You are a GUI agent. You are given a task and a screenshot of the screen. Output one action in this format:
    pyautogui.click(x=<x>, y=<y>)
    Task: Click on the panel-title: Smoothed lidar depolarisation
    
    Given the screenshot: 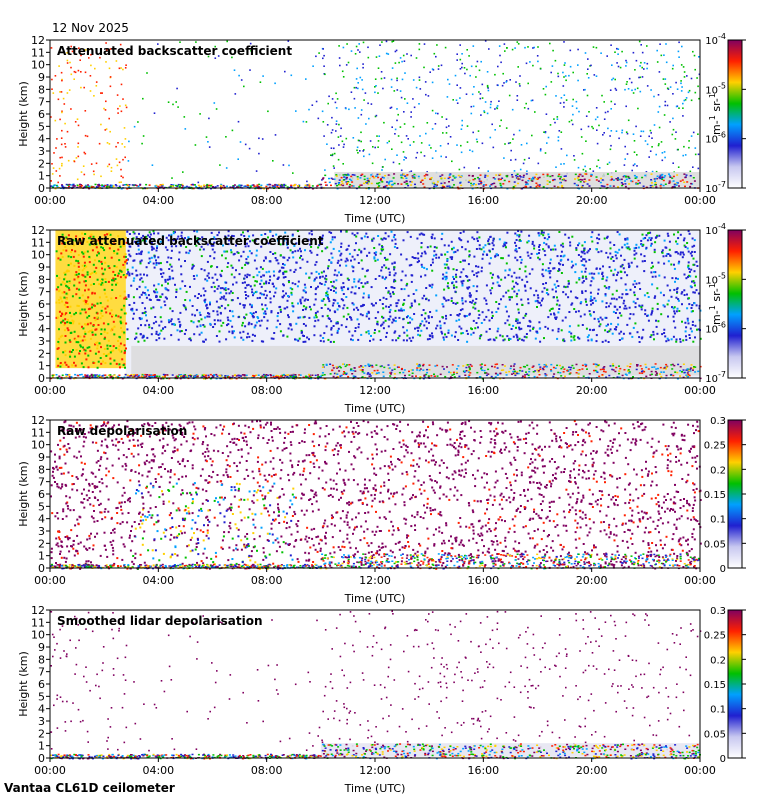 What is the action you would take?
    pyautogui.click(x=160, y=621)
    